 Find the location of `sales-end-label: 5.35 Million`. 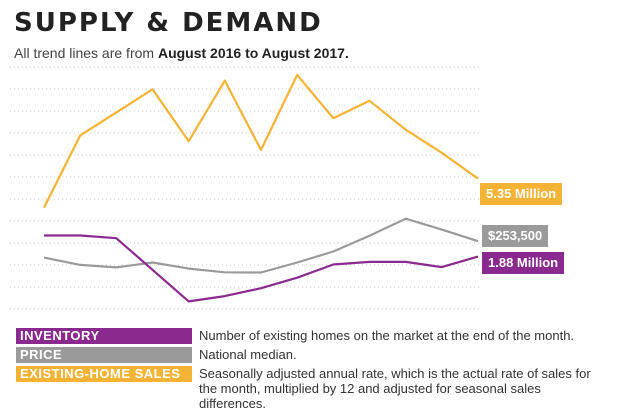

sales-end-label: 5.35 Million is located at coordinates (521, 194).